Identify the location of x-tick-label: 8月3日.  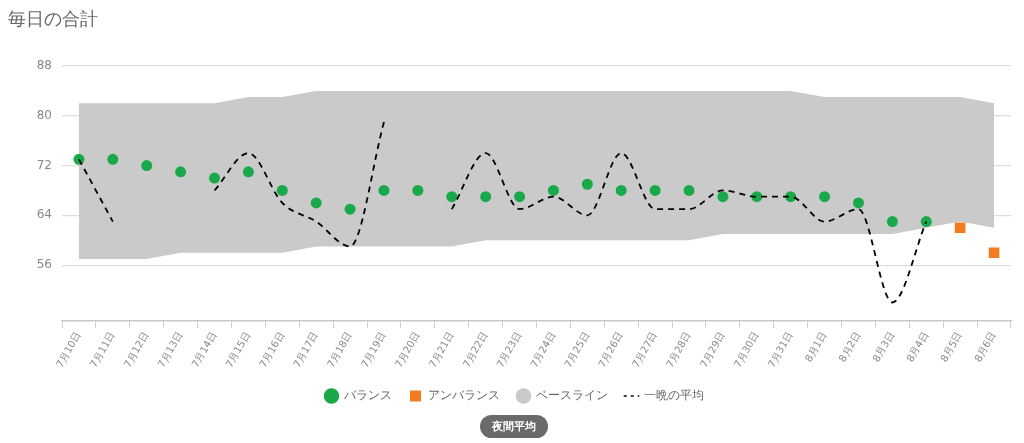
(883, 346).